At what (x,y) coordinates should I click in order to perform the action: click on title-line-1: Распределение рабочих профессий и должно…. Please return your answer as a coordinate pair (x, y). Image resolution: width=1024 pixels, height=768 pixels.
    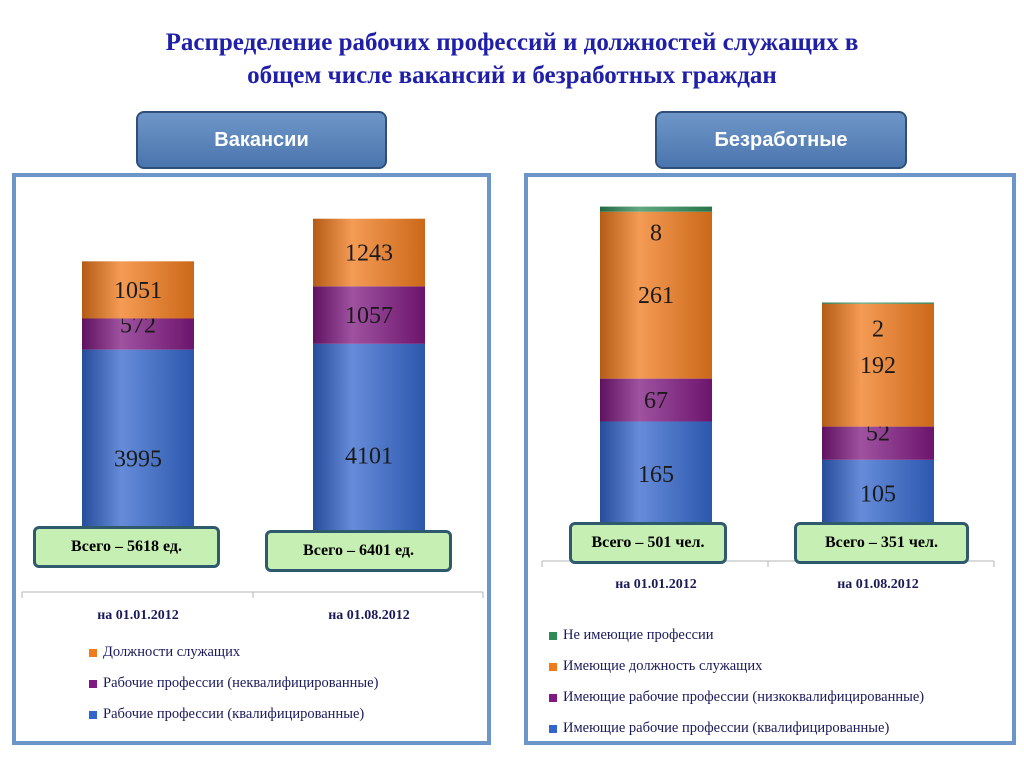
    Looking at the image, I should click on (512, 42).